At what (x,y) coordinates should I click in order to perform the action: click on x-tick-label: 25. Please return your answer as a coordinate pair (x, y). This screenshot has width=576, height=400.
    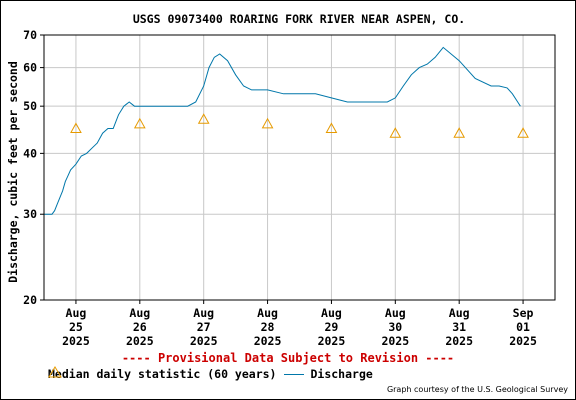
    Looking at the image, I should click on (76, 327).